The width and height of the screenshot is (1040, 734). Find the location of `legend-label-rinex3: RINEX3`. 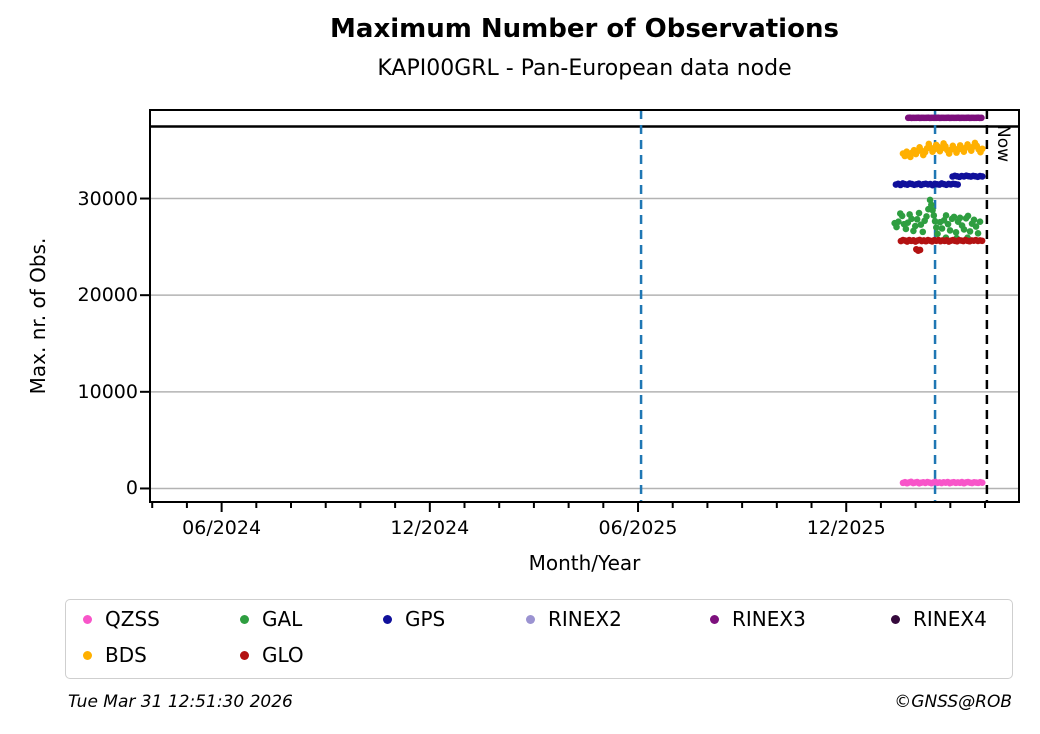

legend-label-rinex3: RINEX3 is located at coordinates (769, 619).